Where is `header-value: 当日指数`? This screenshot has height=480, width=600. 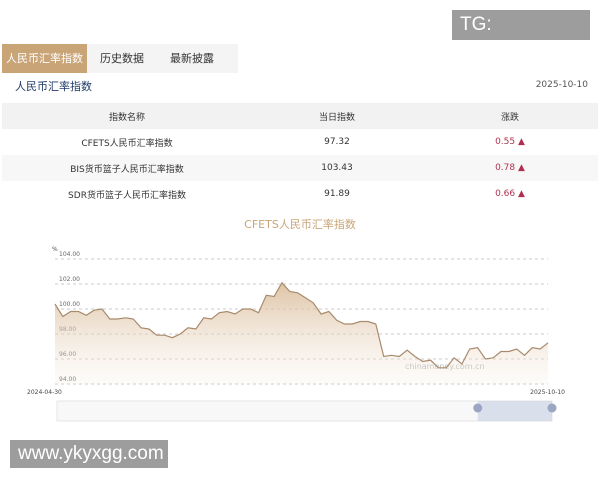 header-value: 当日指数 is located at coordinates (336, 117).